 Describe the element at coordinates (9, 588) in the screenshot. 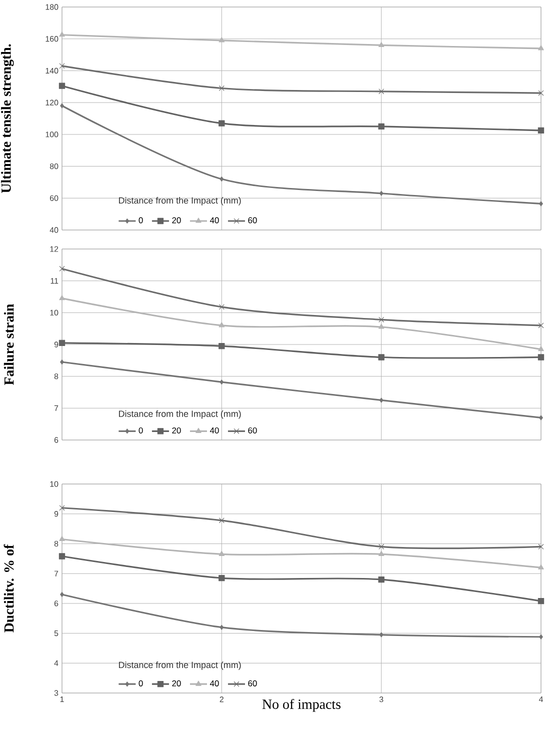

I see `y-axis-title: Ductilitv. % of` at that location.